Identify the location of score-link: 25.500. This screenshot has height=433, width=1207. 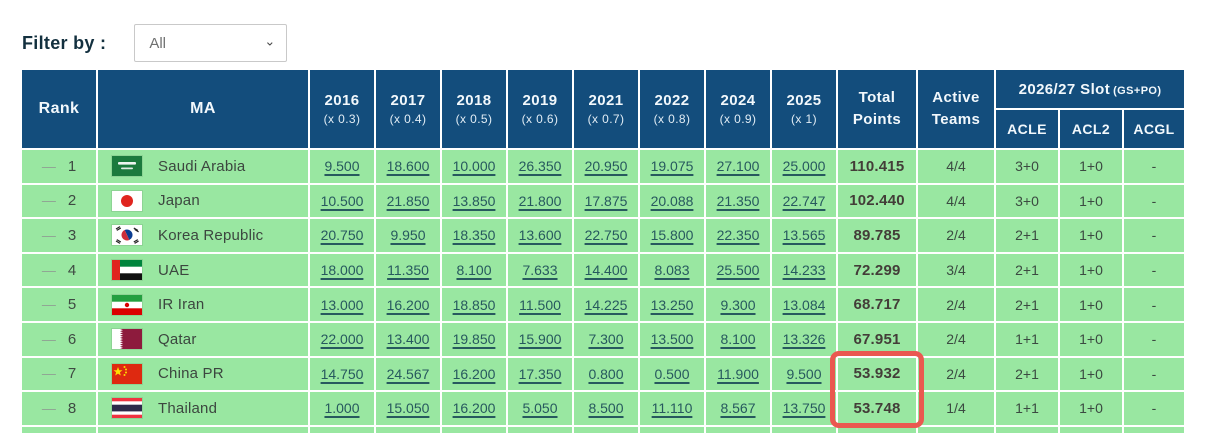
(738, 270).